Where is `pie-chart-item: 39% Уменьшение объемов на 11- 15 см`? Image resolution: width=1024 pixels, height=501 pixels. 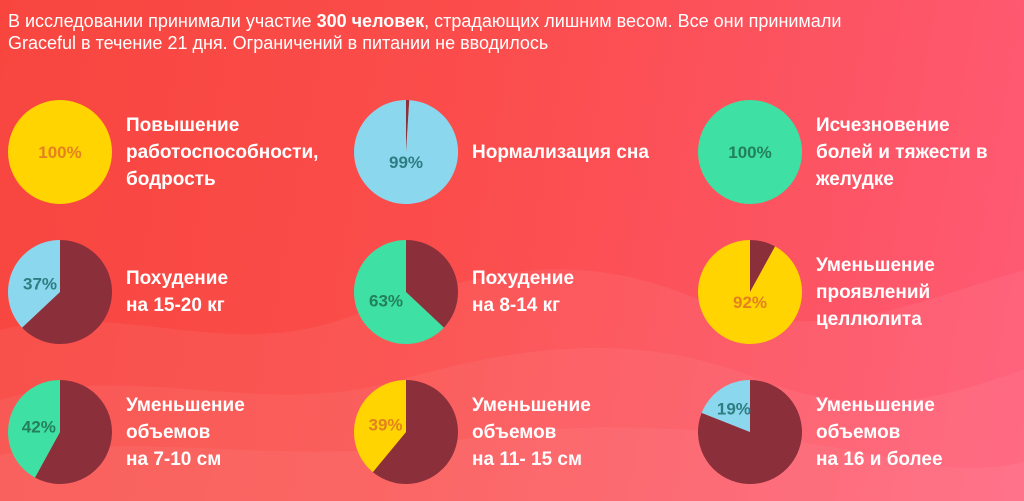 pie-chart-item: 39% Уменьшение объемов на 11- 15 см is located at coordinates (518, 435).